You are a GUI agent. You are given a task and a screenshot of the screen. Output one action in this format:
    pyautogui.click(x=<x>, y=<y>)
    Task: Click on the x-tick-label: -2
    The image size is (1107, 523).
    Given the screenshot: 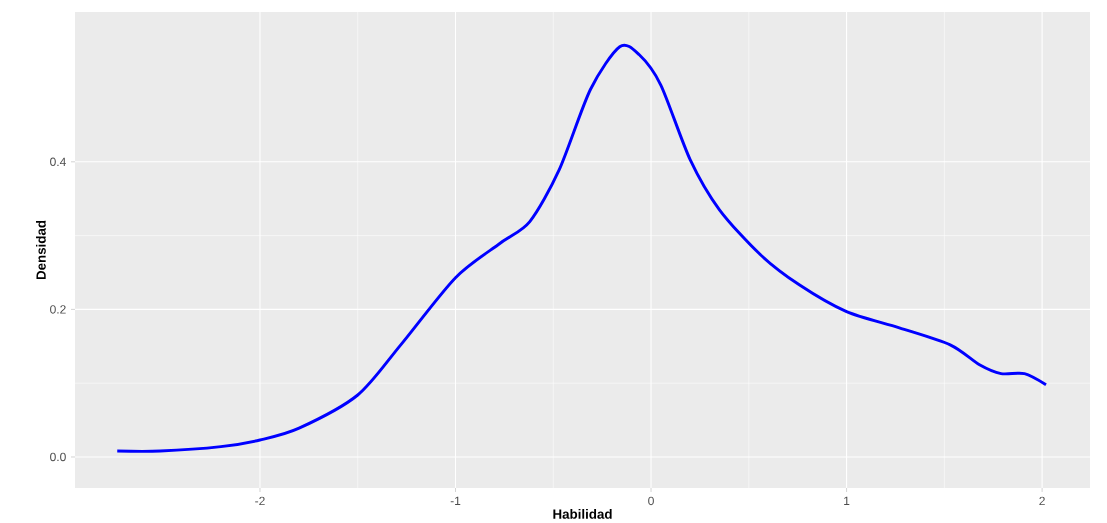 What is the action you would take?
    pyautogui.click(x=260, y=501)
    